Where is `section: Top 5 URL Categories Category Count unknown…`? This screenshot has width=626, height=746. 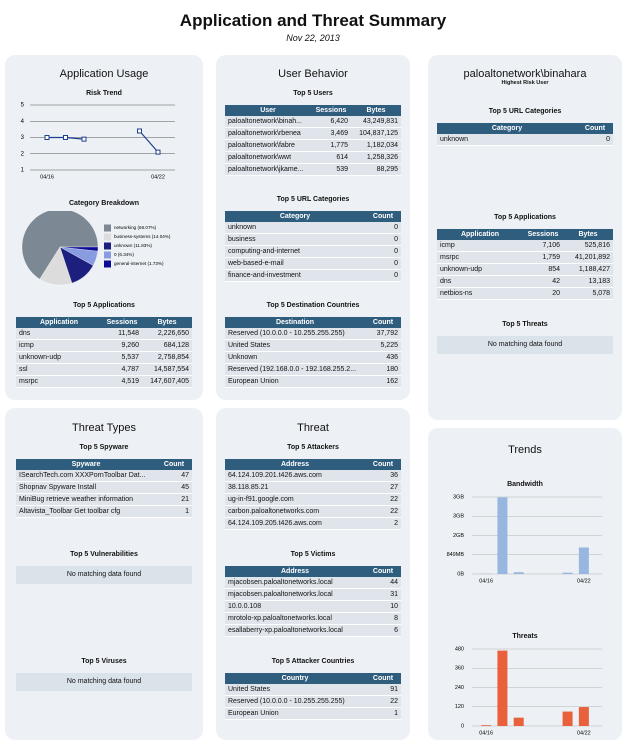
section: Top 5 URL Categories Category Count unknown… is located at coordinates (525, 126).